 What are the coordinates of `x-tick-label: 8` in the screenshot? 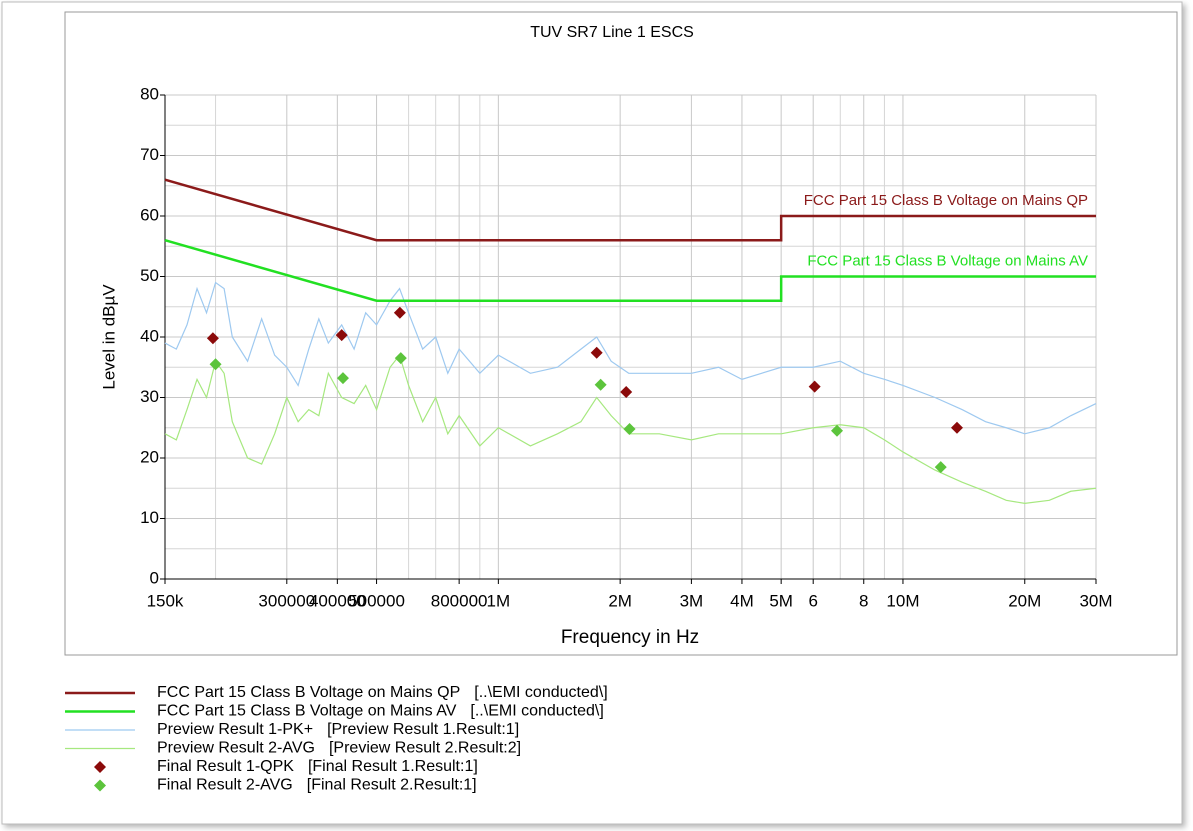 It's located at (863, 600).